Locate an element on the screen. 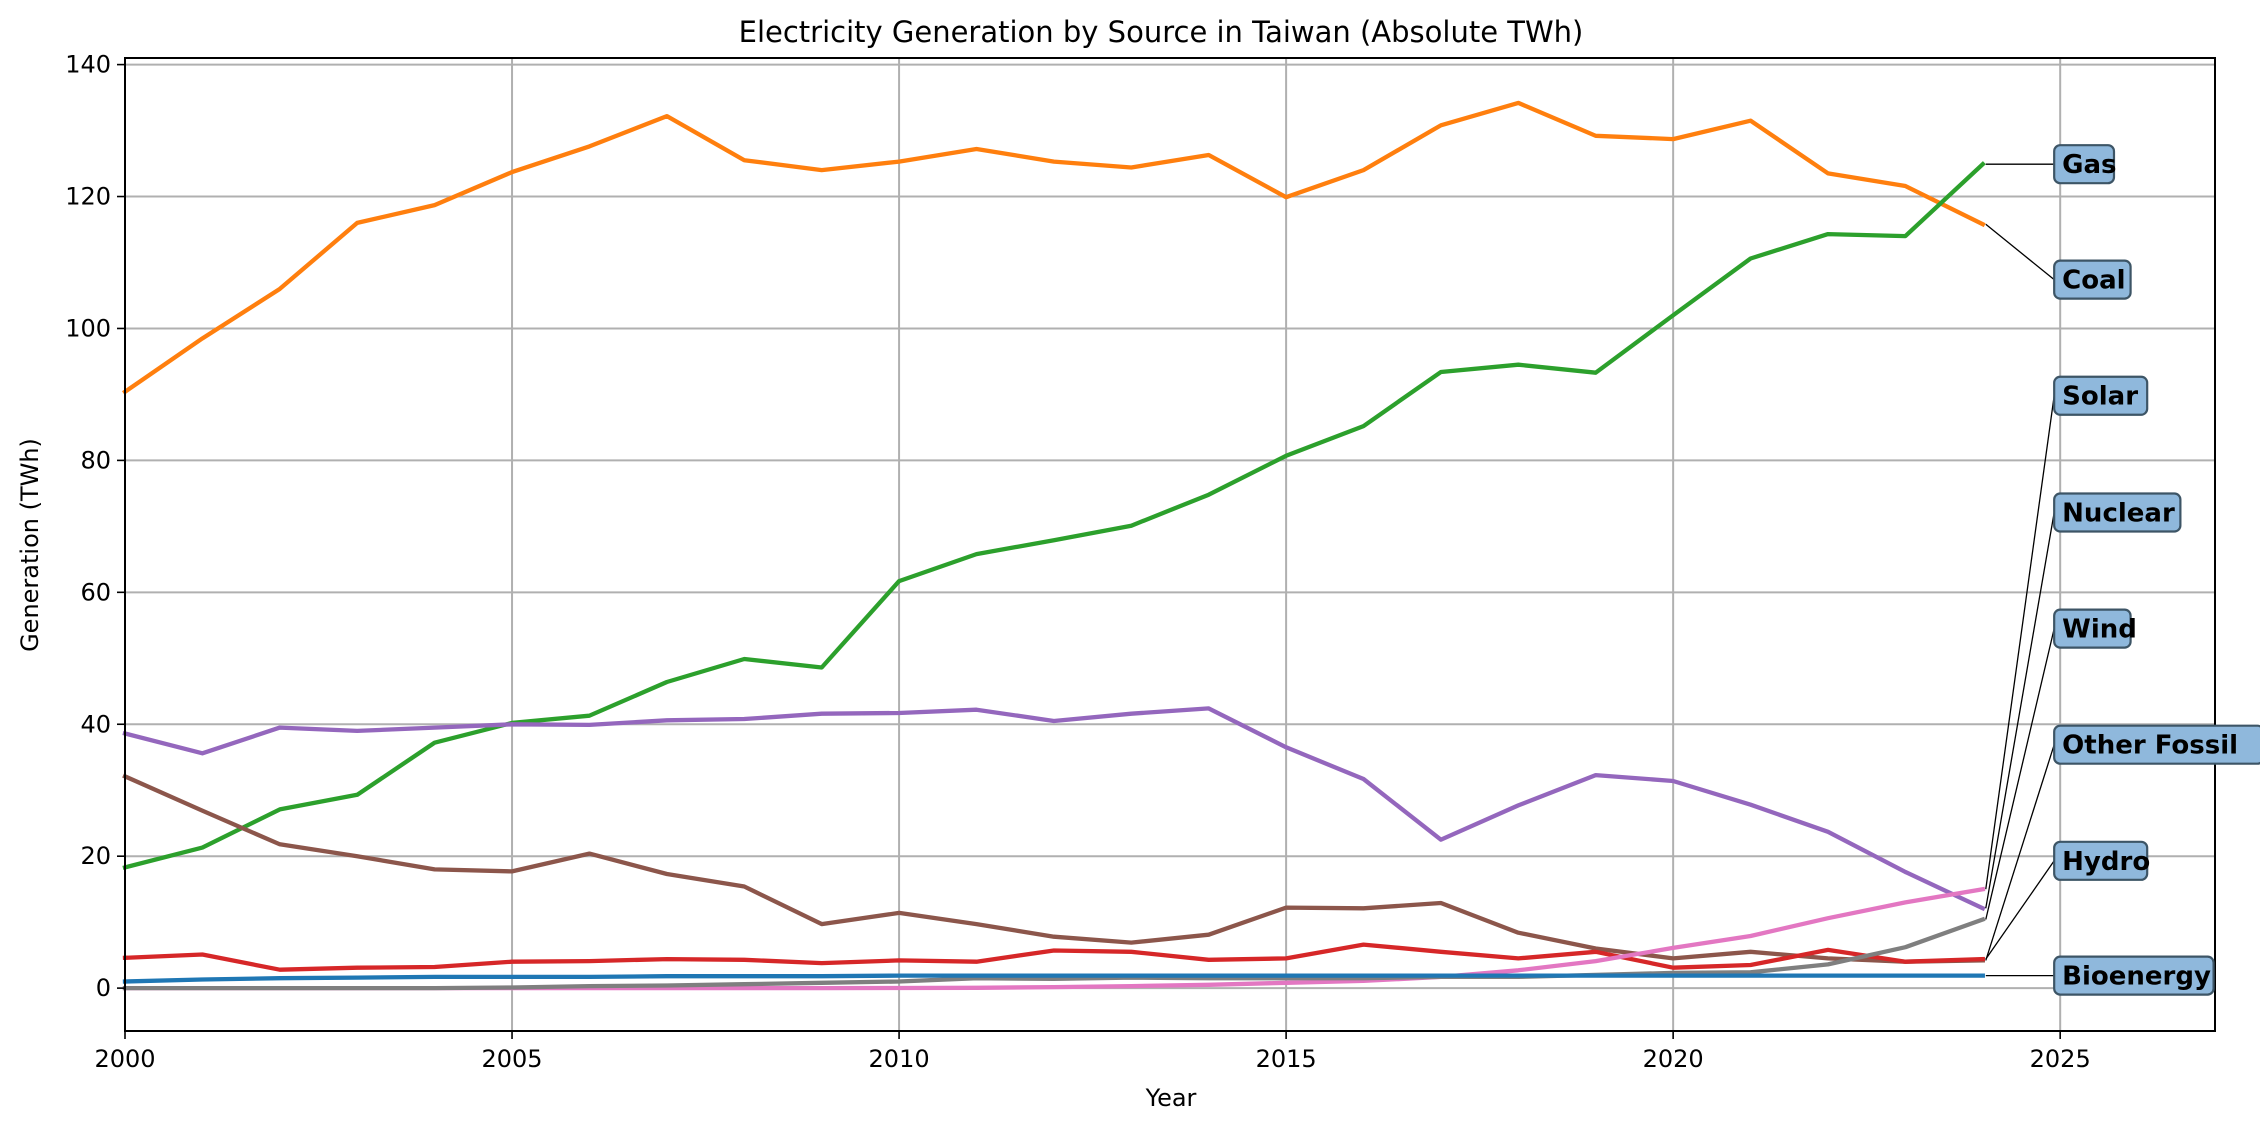 The width and height of the screenshot is (2260, 1137). y-tick-label: 80 is located at coordinates (95, 460).